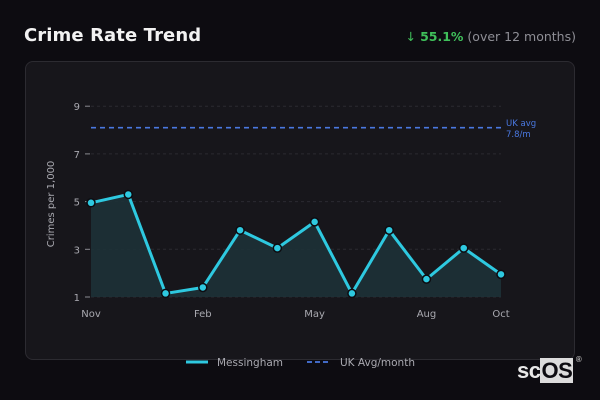  Describe the element at coordinates (549, 369) in the screenshot. I see `watermark-logo: scOS ®` at that location.